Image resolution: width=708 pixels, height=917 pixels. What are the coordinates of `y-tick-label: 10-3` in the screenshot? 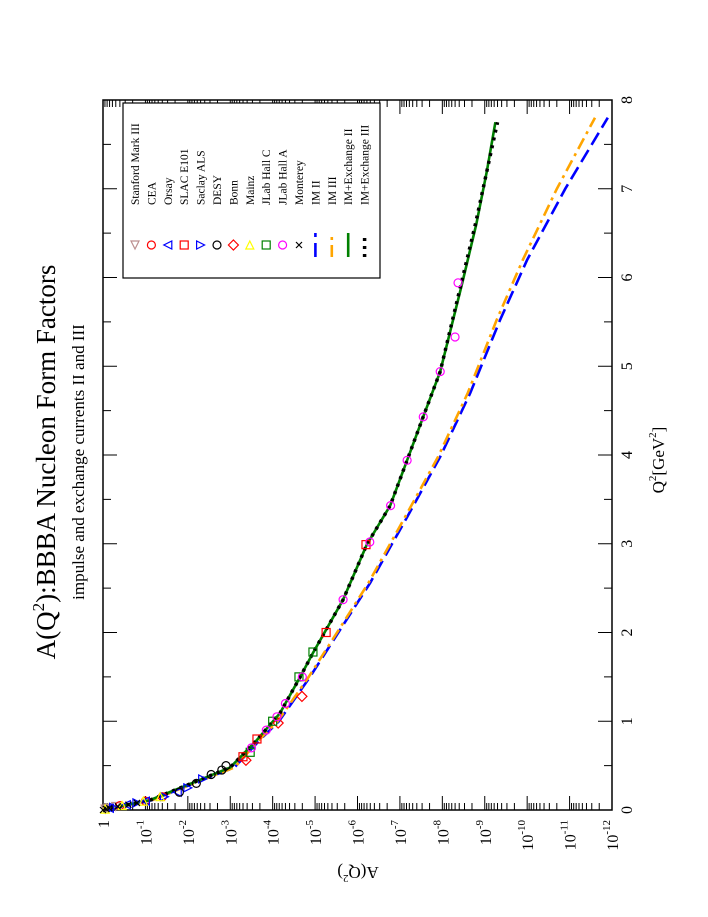 It's located at (229, 833).